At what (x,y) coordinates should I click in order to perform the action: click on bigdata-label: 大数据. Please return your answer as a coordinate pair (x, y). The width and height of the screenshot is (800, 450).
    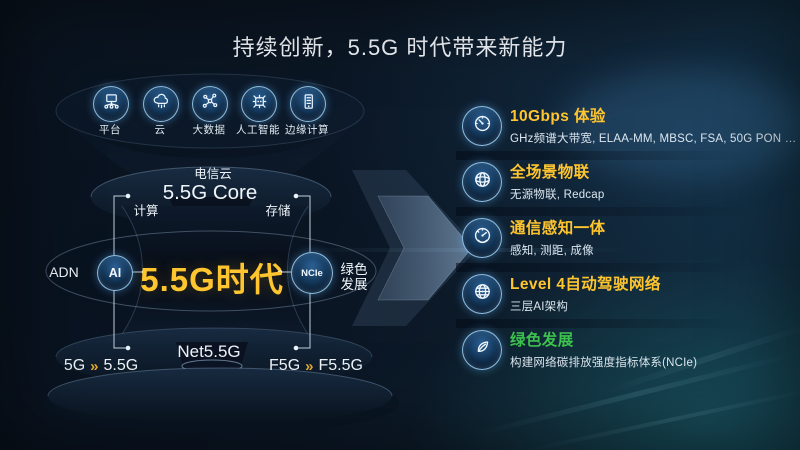
    Looking at the image, I should click on (209, 130).